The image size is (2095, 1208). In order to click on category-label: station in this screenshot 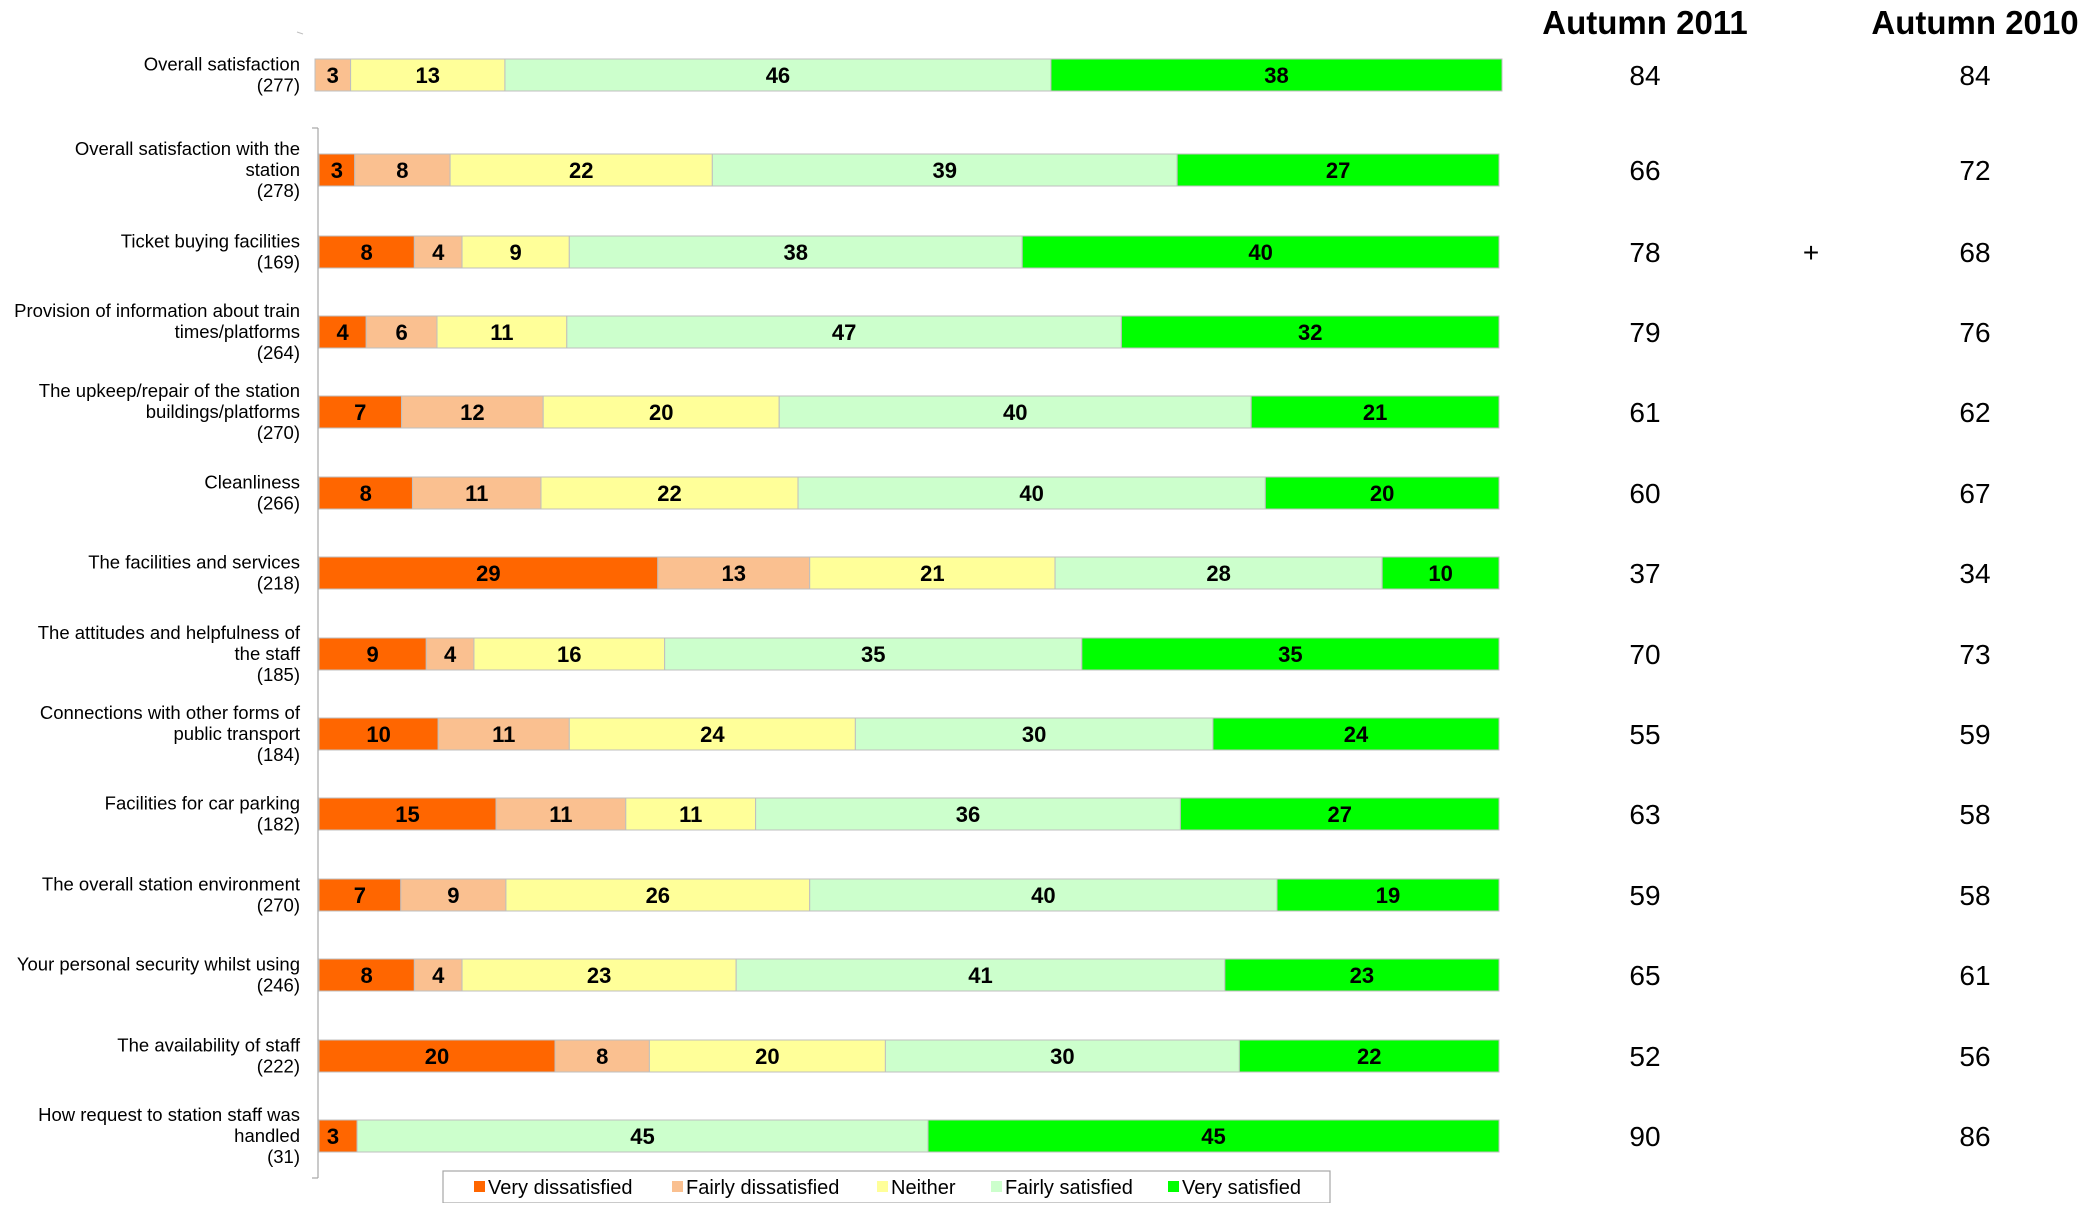, I will do `click(272, 169)`.